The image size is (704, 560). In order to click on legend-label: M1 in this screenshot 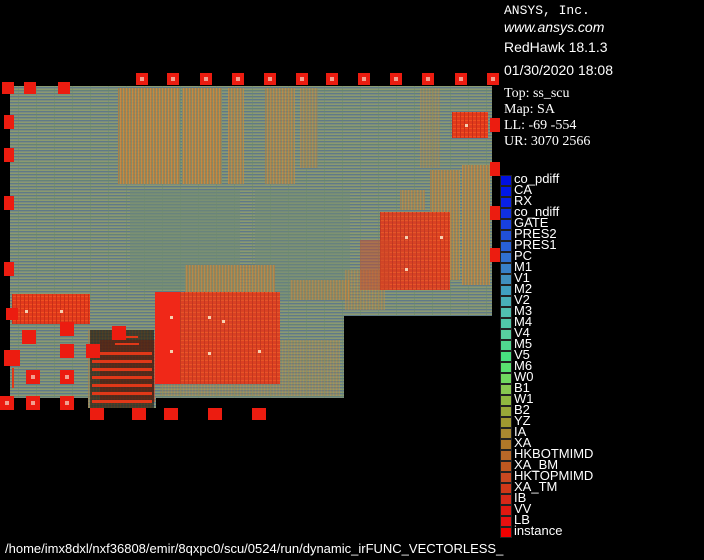, I will do `click(523, 266)`.